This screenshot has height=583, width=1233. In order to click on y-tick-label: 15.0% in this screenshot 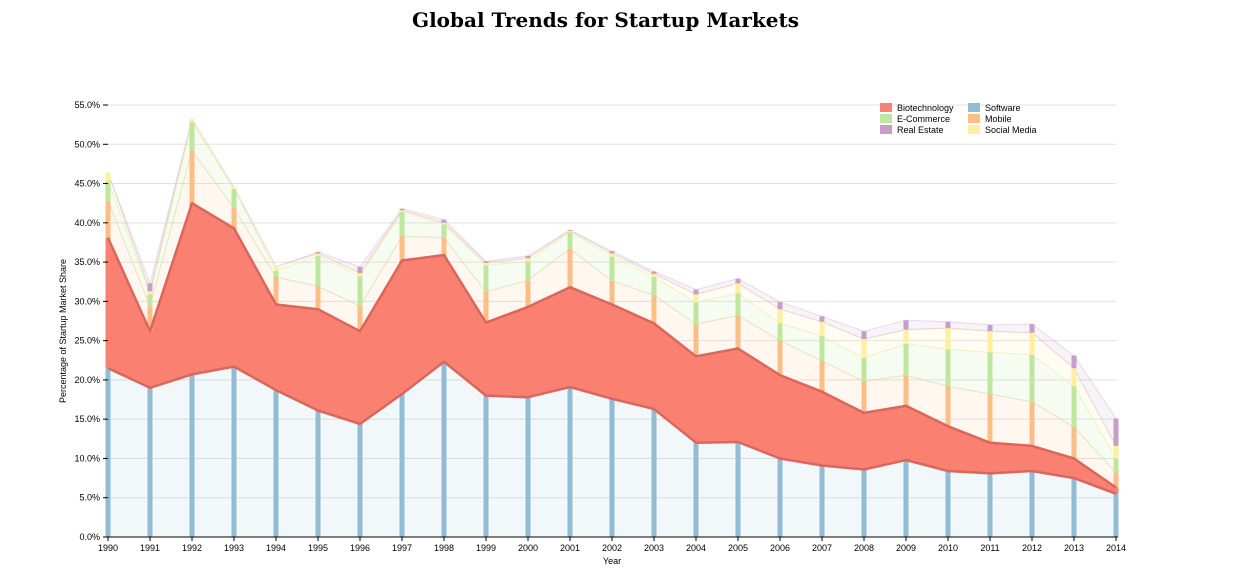, I will do `click(87, 419)`.